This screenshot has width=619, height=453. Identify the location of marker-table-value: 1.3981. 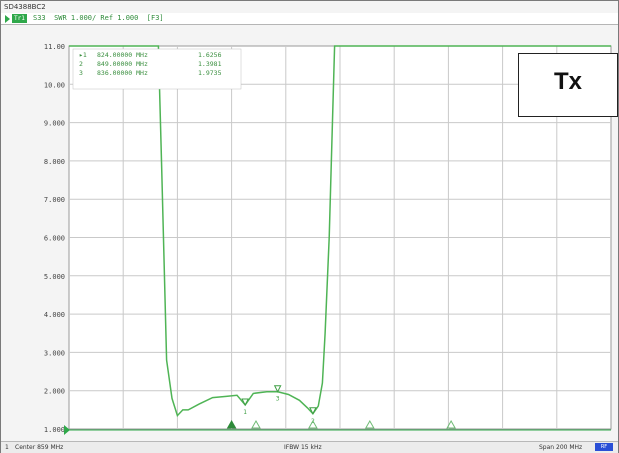
(210, 64).